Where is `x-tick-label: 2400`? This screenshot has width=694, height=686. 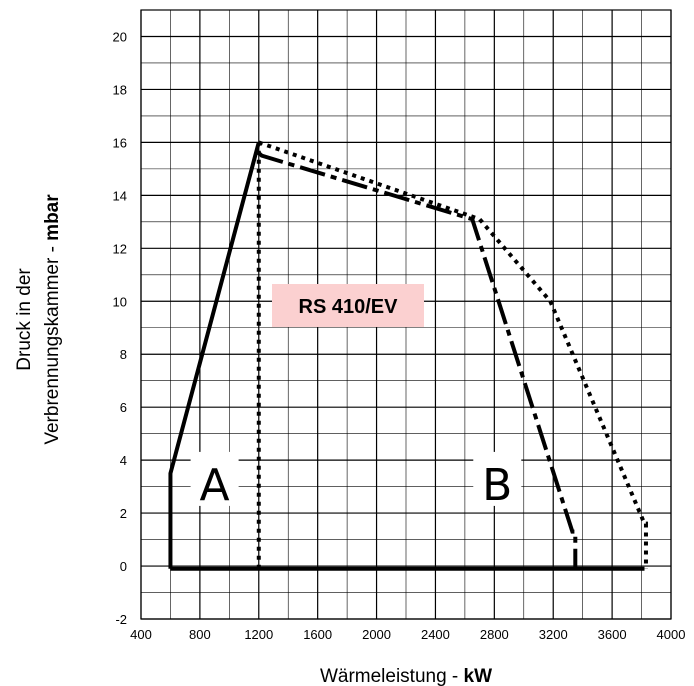 x-tick-label: 2400 is located at coordinates (435, 634).